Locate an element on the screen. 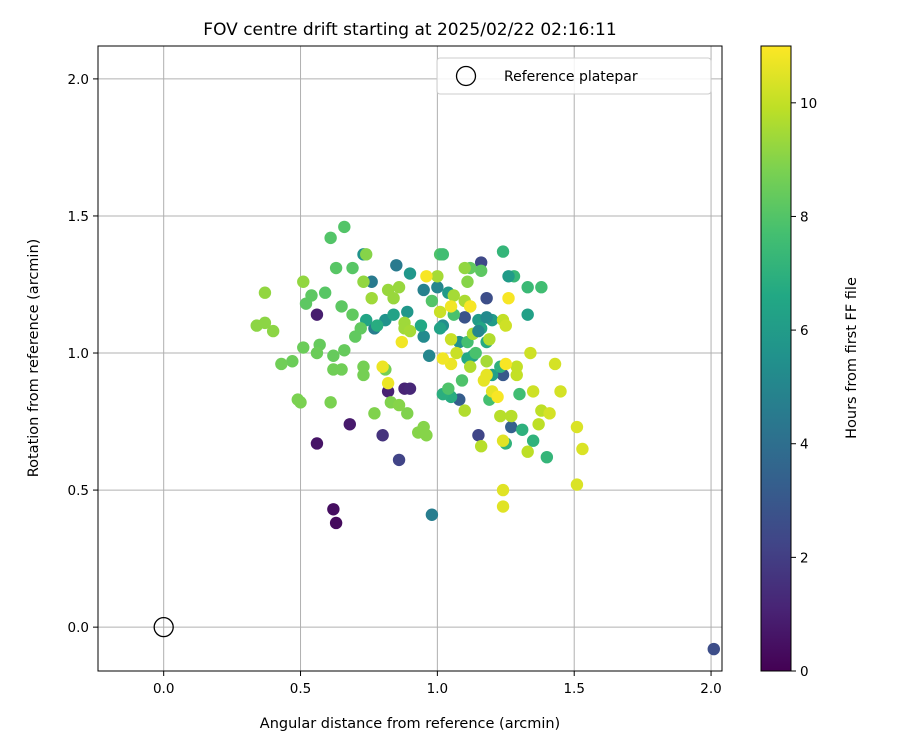  y-tick-label: 1.5 is located at coordinates (78, 217).